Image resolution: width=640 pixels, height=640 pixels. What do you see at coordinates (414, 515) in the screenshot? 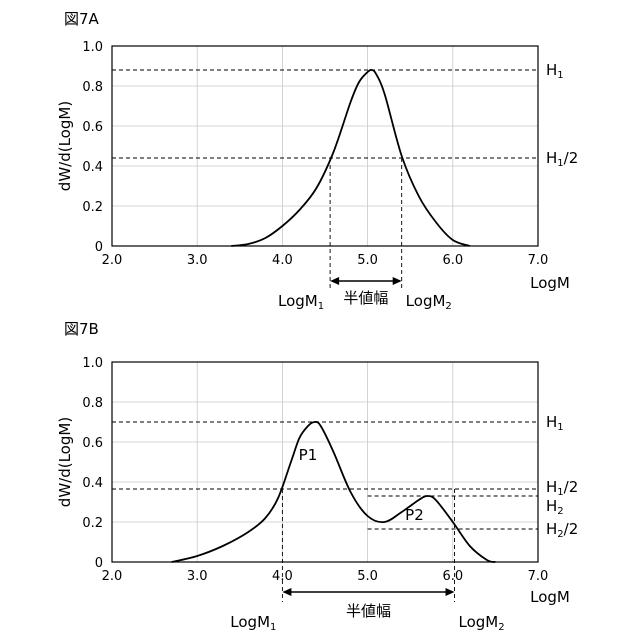
I see `peak-label: P2` at bounding box center [414, 515].